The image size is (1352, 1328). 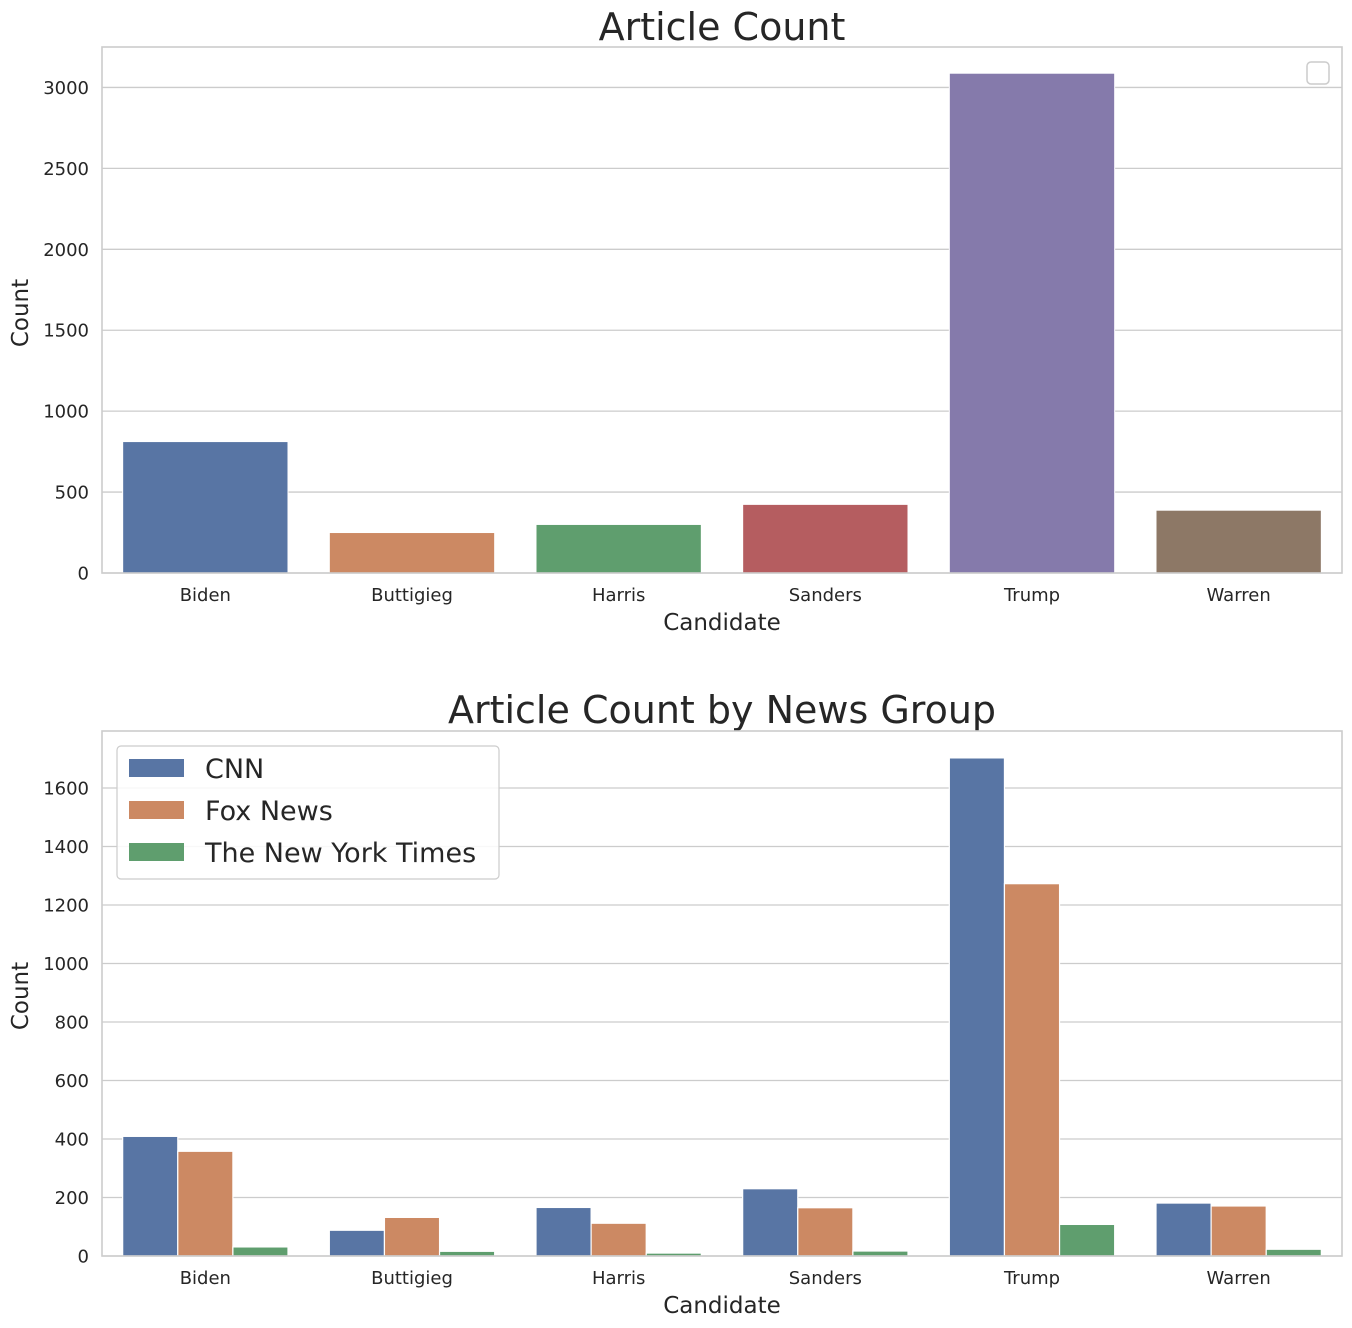 I want to click on bar-trump-the-new-york-times, so click(x=1087, y=1240).